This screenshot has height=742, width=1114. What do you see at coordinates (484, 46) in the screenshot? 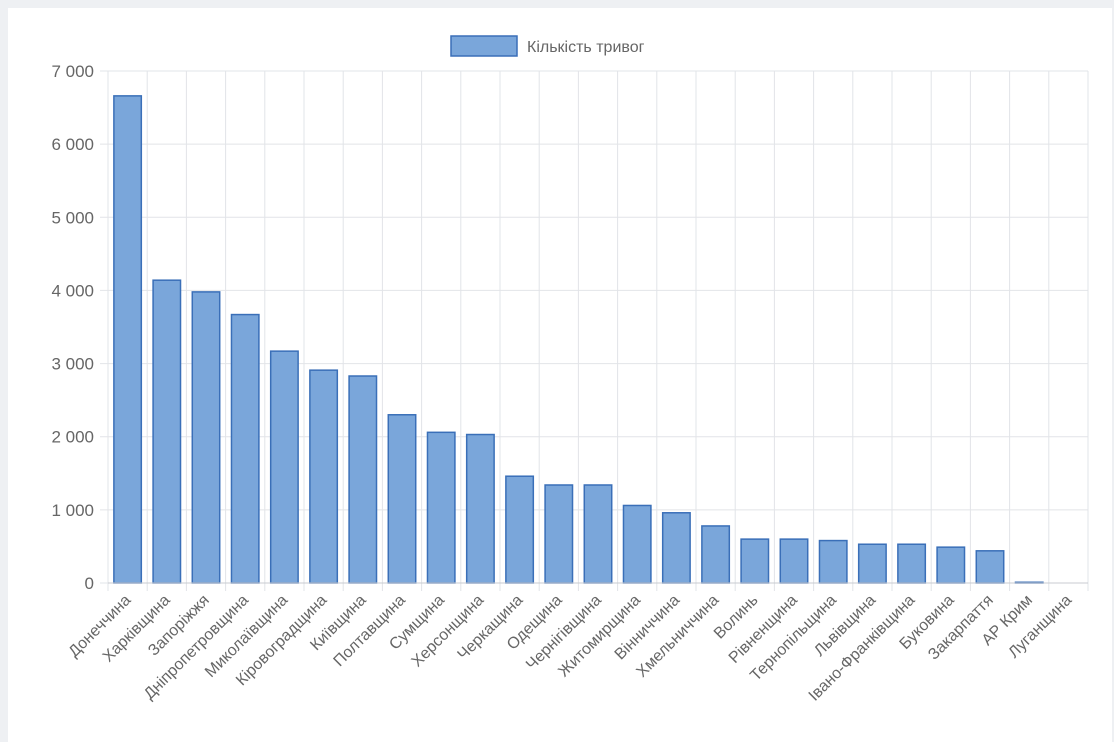
I see `legend-swatch` at bounding box center [484, 46].